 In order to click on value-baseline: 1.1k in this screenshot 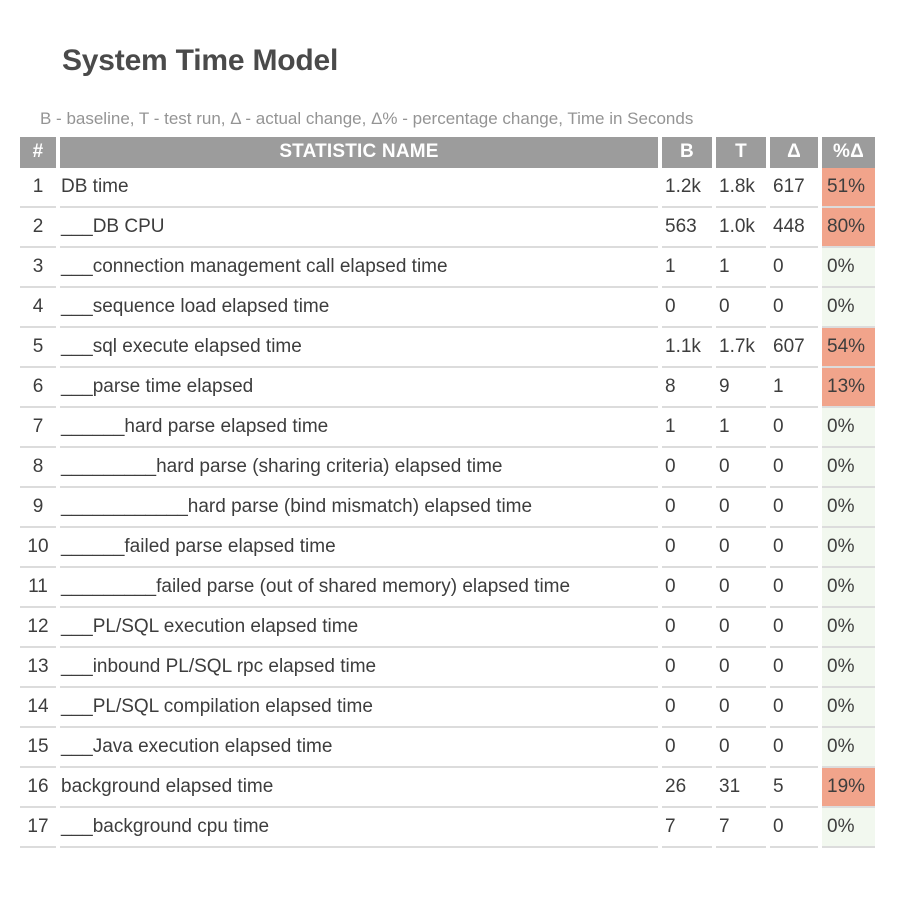, I will do `click(687, 348)`.